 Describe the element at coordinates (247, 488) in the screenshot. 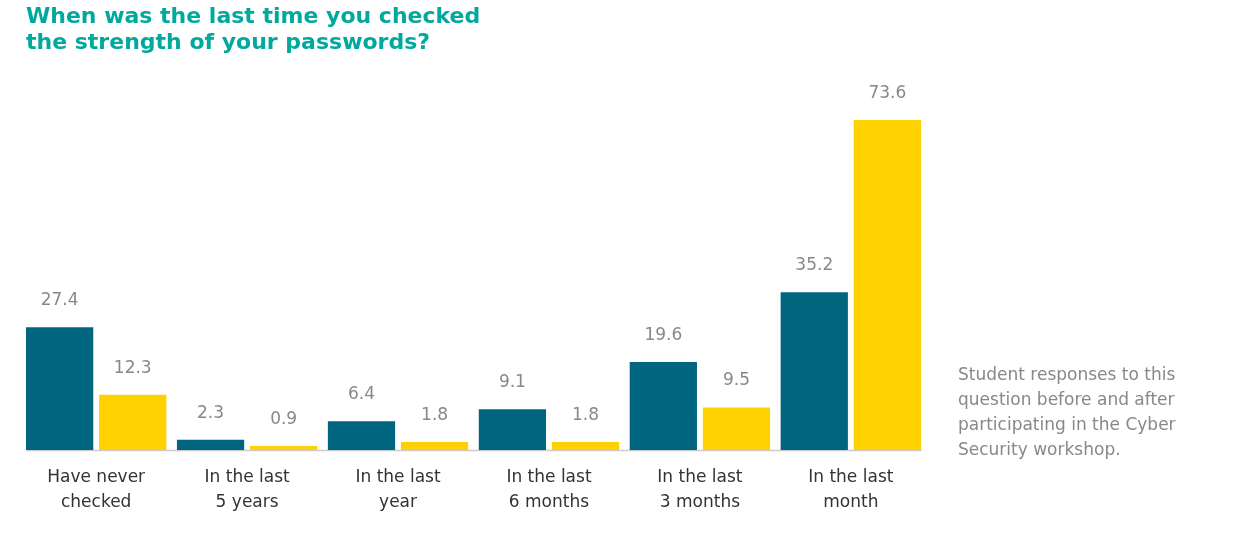

I see `x-tick-label: In the last 5 years` at that location.